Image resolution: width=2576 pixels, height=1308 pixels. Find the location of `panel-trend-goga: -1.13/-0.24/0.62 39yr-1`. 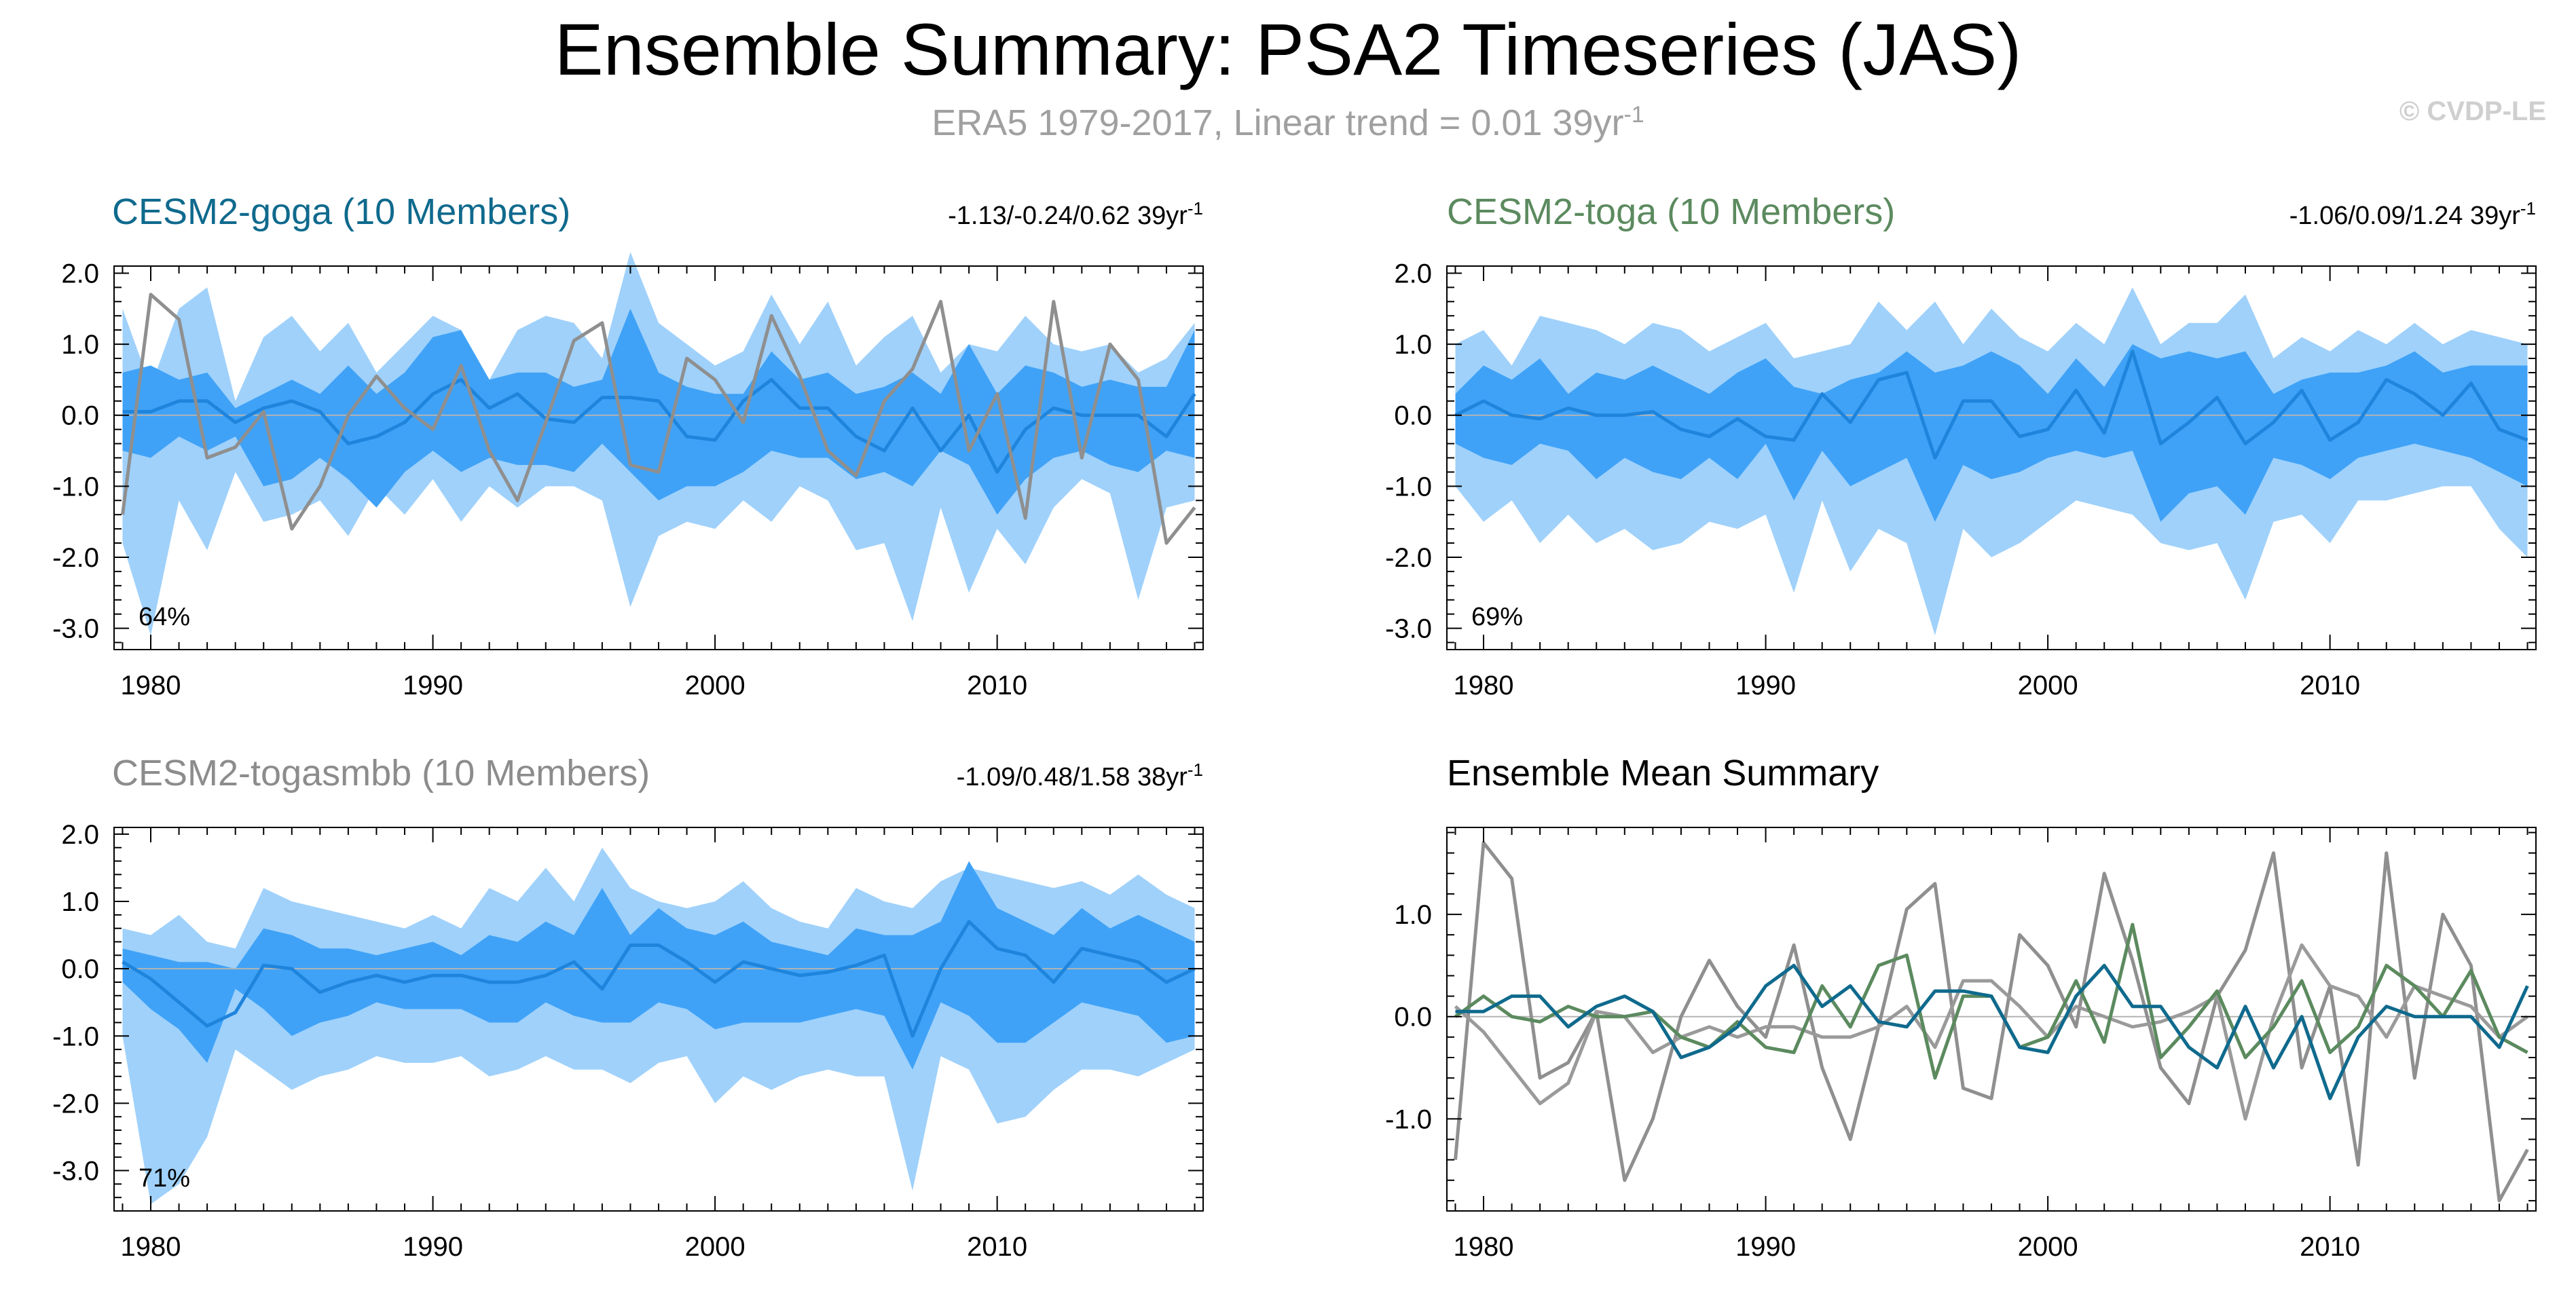

panel-trend-goga: -1.13/-0.24/0.62 39yr-1 is located at coordinates (1075, 214).